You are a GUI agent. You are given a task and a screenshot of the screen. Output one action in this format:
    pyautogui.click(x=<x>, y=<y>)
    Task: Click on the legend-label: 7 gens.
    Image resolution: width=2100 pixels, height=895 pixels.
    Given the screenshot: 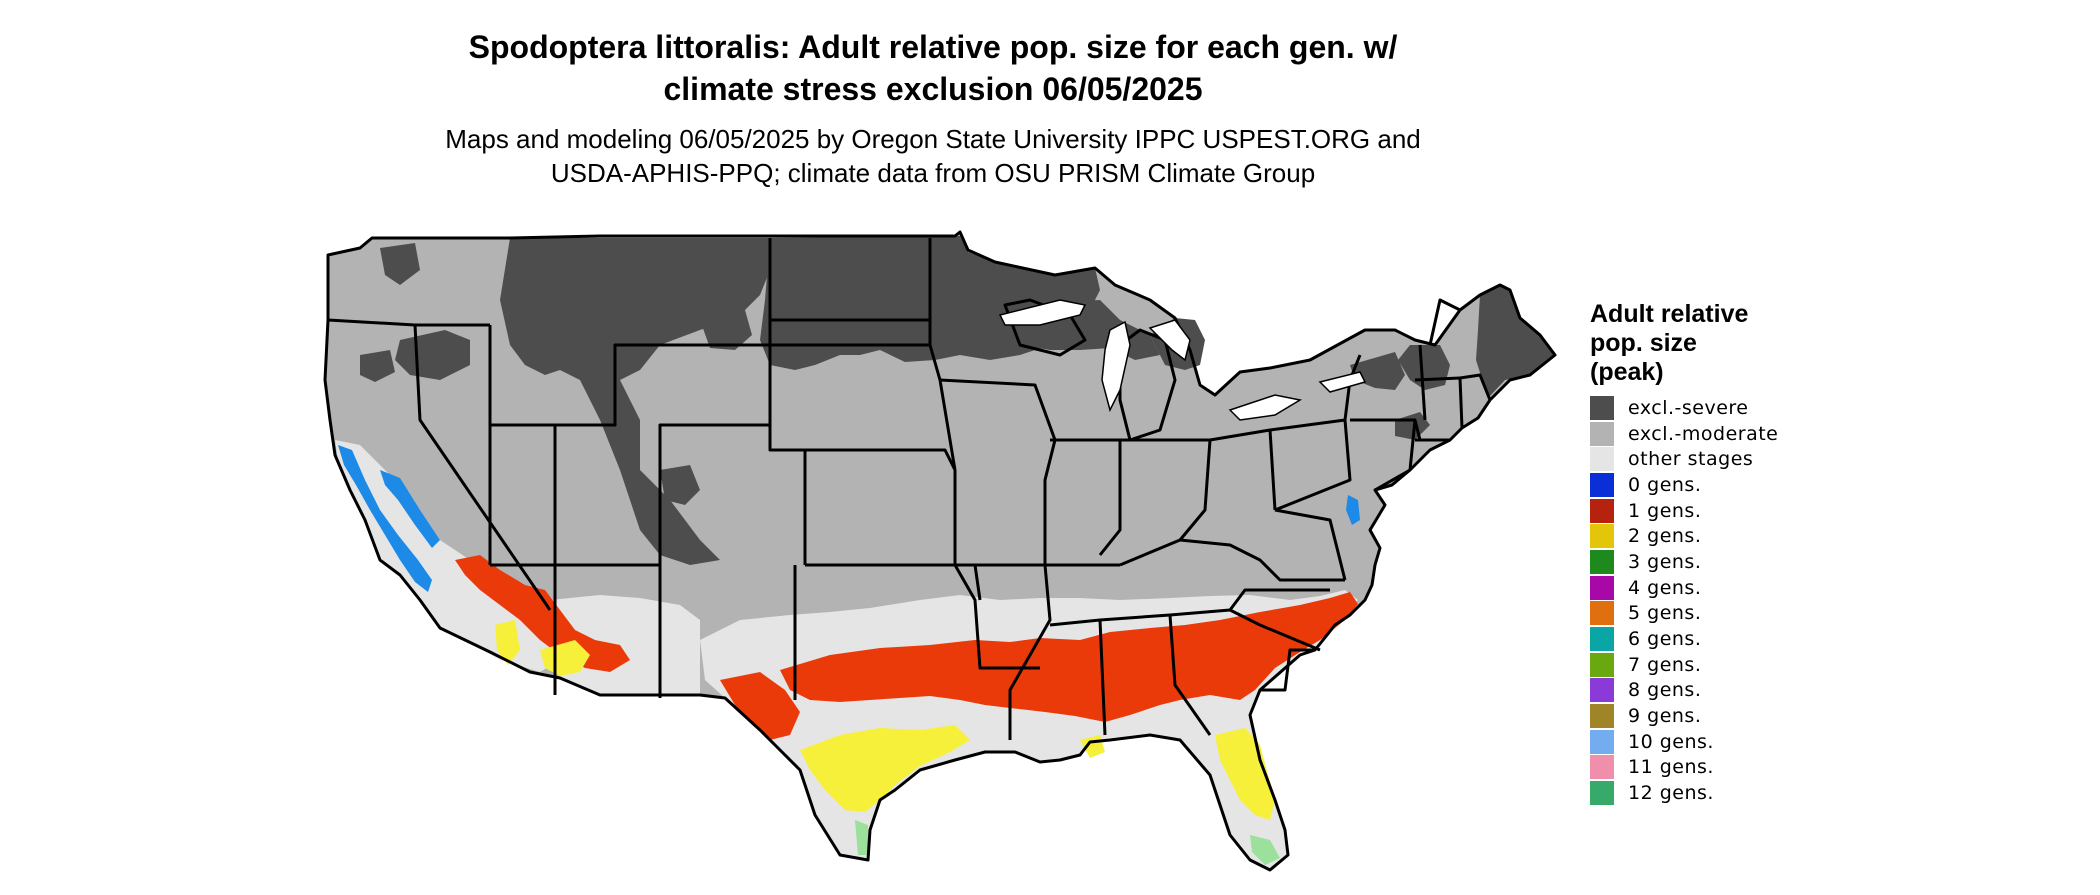 What is the action you would take?
    pyautogui.click(x=1665, y=664)
    